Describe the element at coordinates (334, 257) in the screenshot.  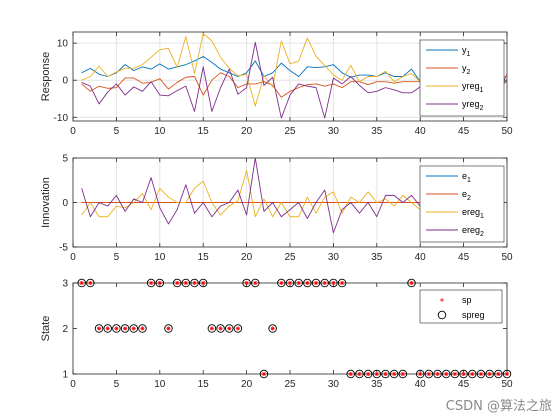
I see `x-tick-label: 30` at that location.